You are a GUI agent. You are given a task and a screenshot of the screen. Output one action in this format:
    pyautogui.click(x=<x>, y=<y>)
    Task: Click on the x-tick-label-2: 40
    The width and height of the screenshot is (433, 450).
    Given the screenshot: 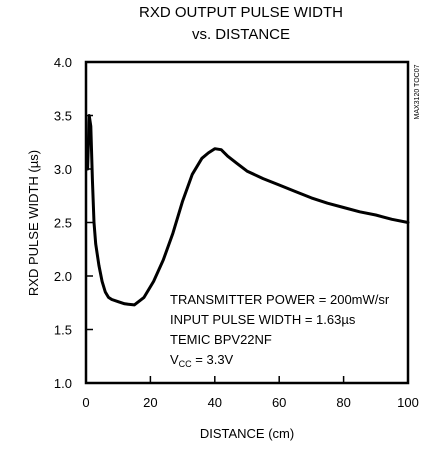 What is the action you would take?
    pyautogui.click(x=215, y=402)
    